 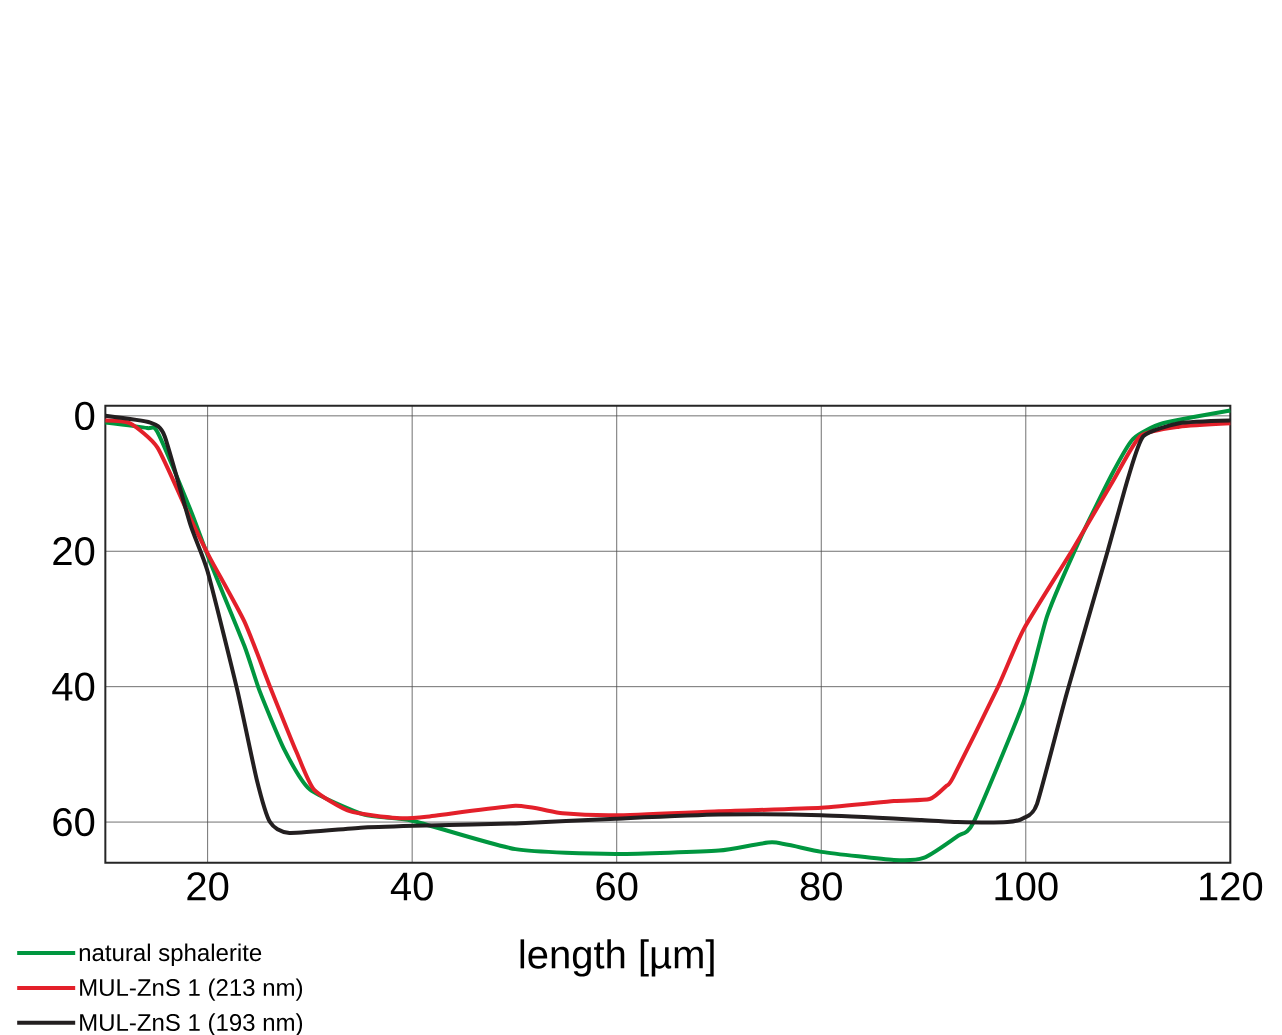 What do you see at coordinates (74, 551) in the screenshot?
I see `y-tick-label: 20` at bounding box center [74, 551].